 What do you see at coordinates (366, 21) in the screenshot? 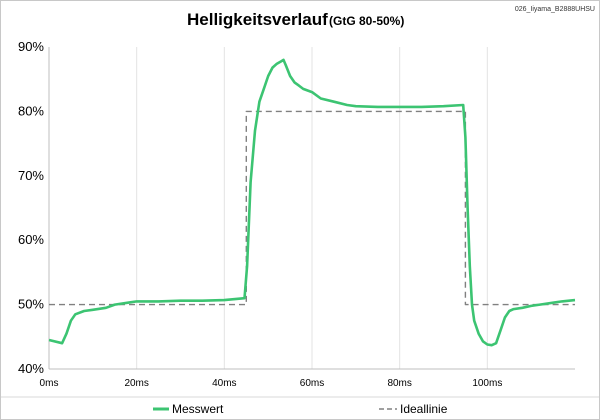
I see `chart-subtitle: (GtG 80-50%)` at bounding box center [366, 21].